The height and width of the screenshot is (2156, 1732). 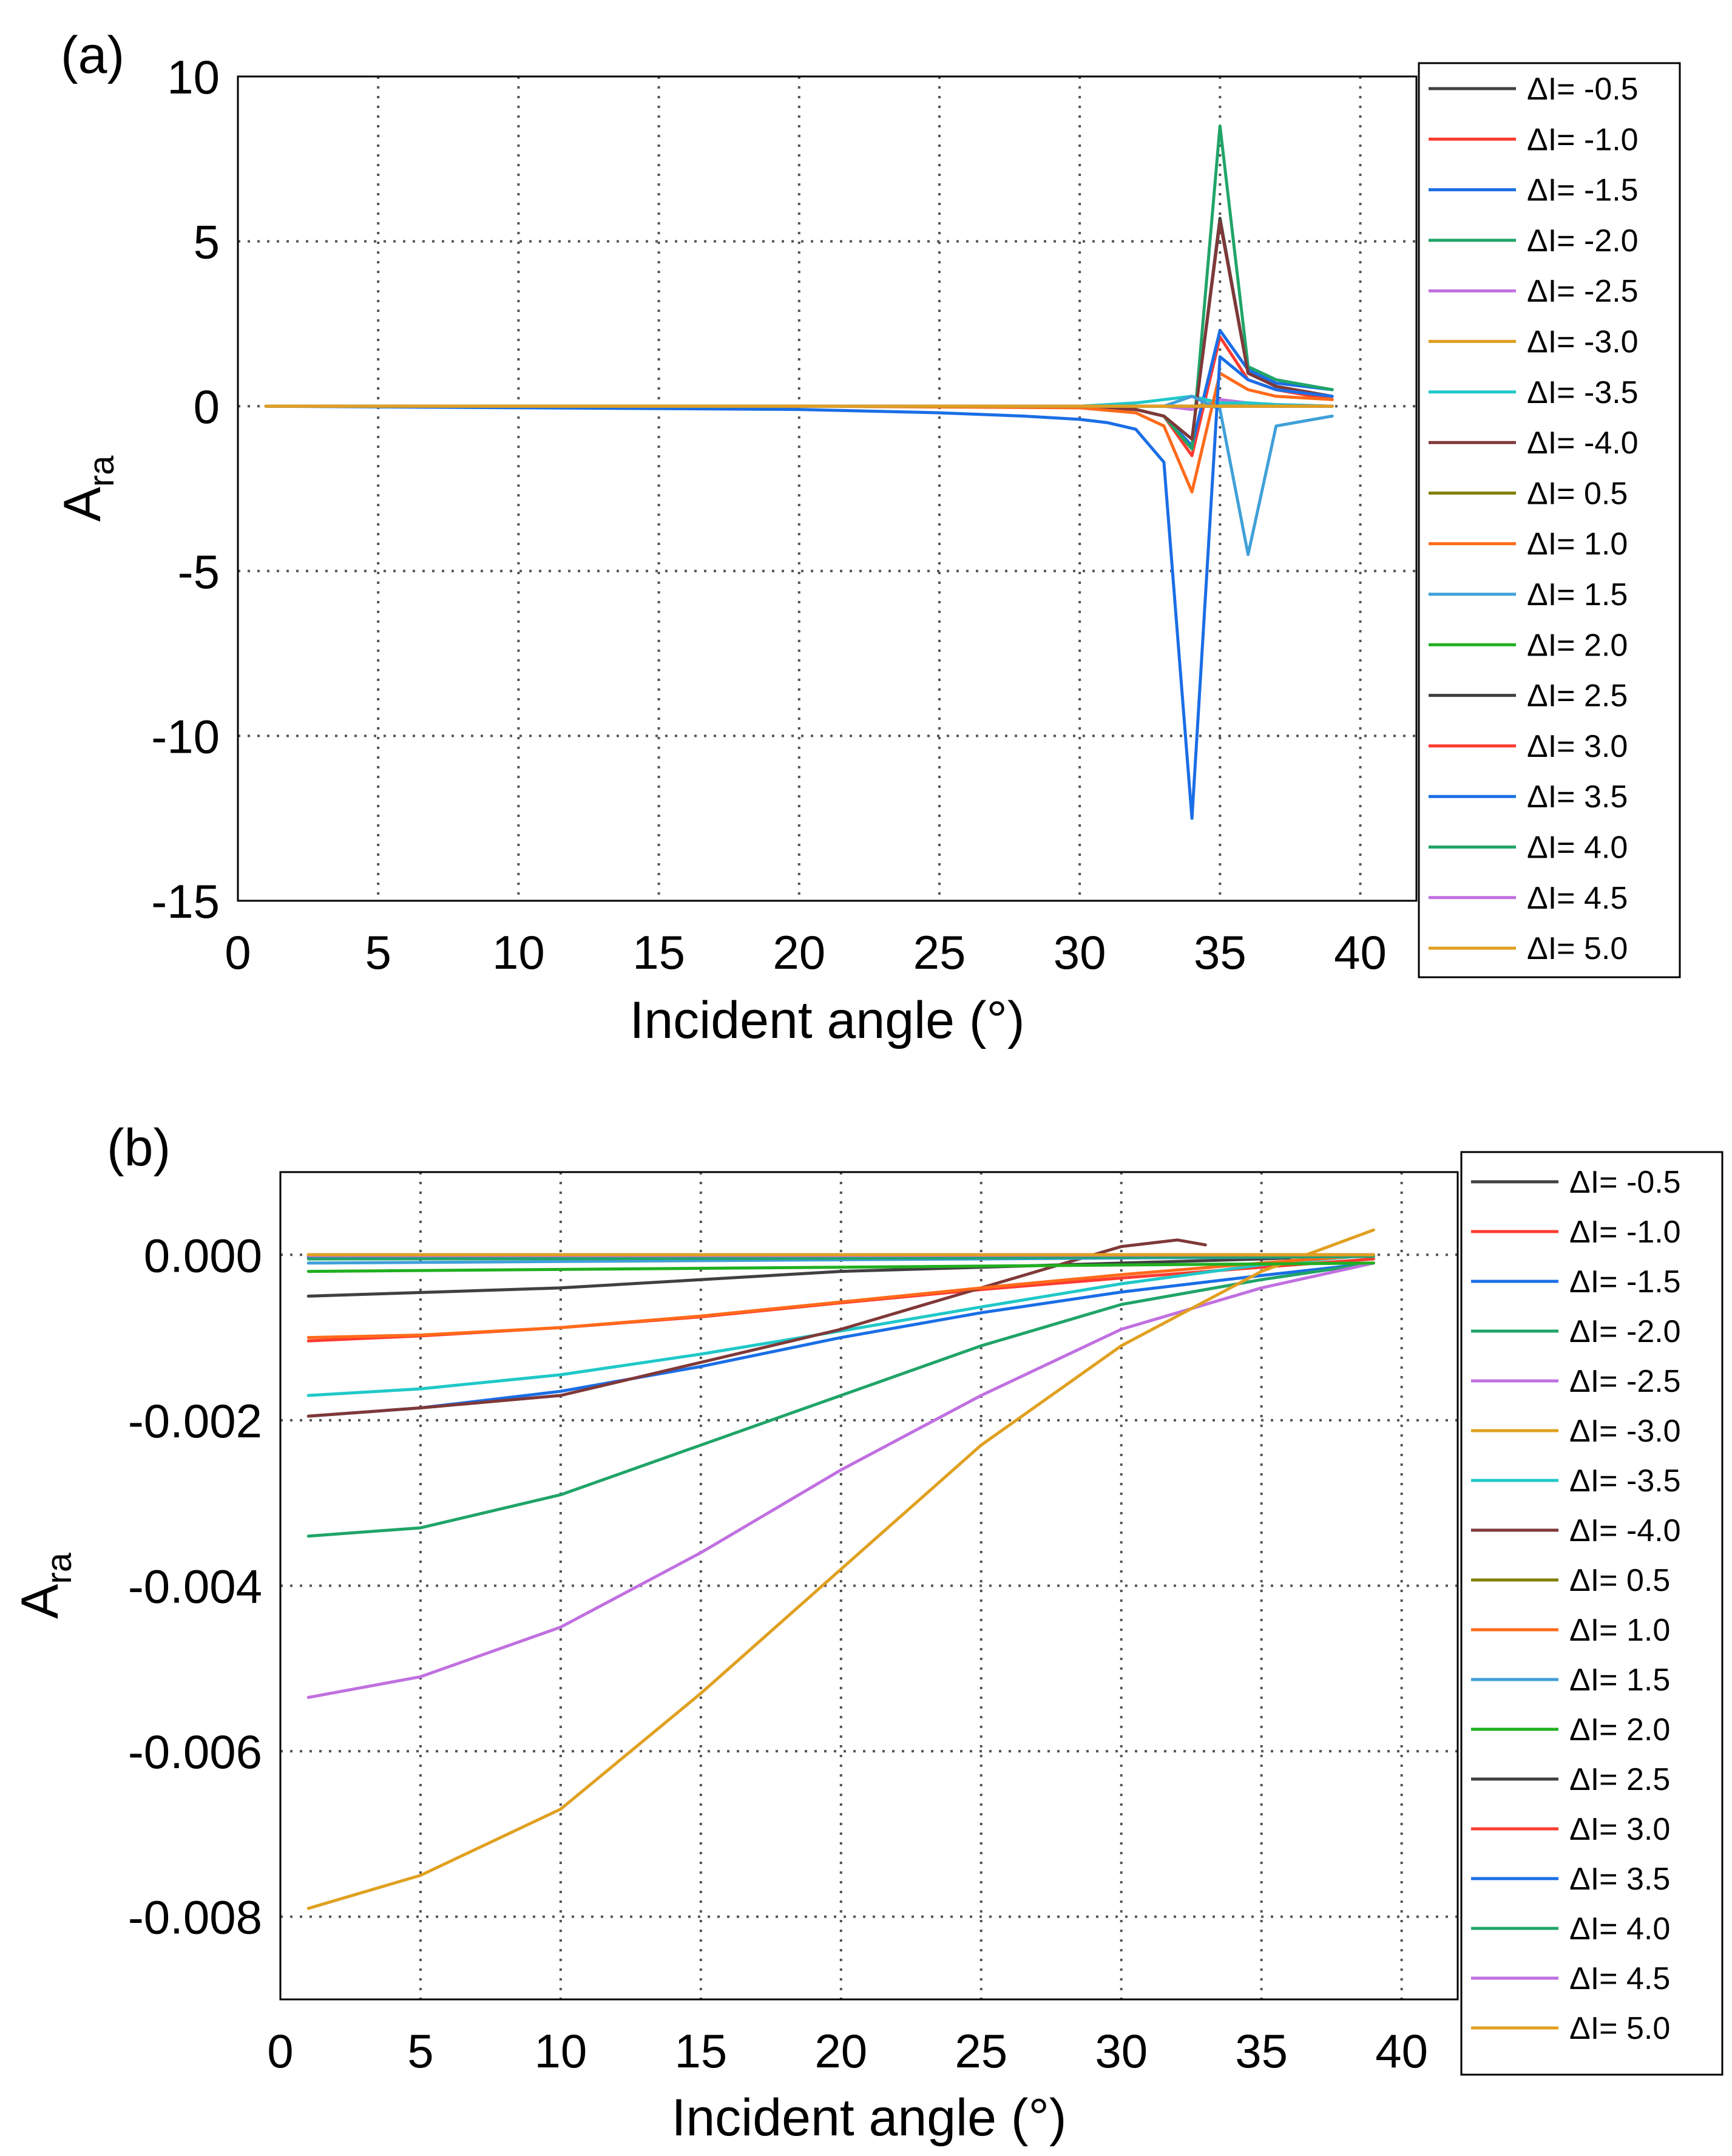 I want to click on y-tick-label: 5, so click(x=207, y=242).